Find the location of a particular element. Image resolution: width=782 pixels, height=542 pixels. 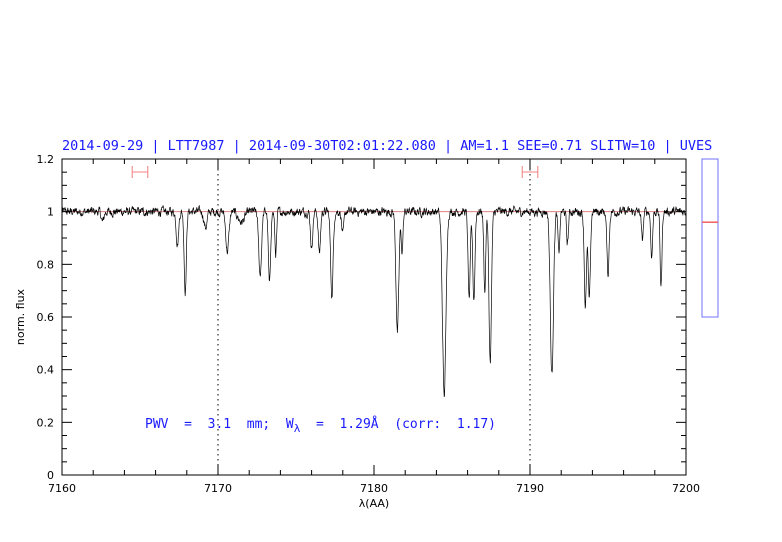

y-tick-label: 0 is located at coordinates (50, 475).